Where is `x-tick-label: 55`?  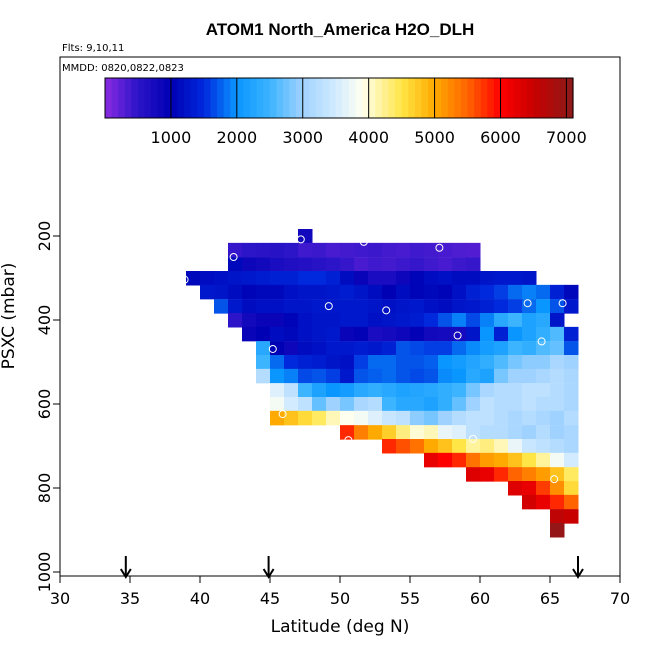
x-tick-label: 55 is located at coordinates (410, 598).